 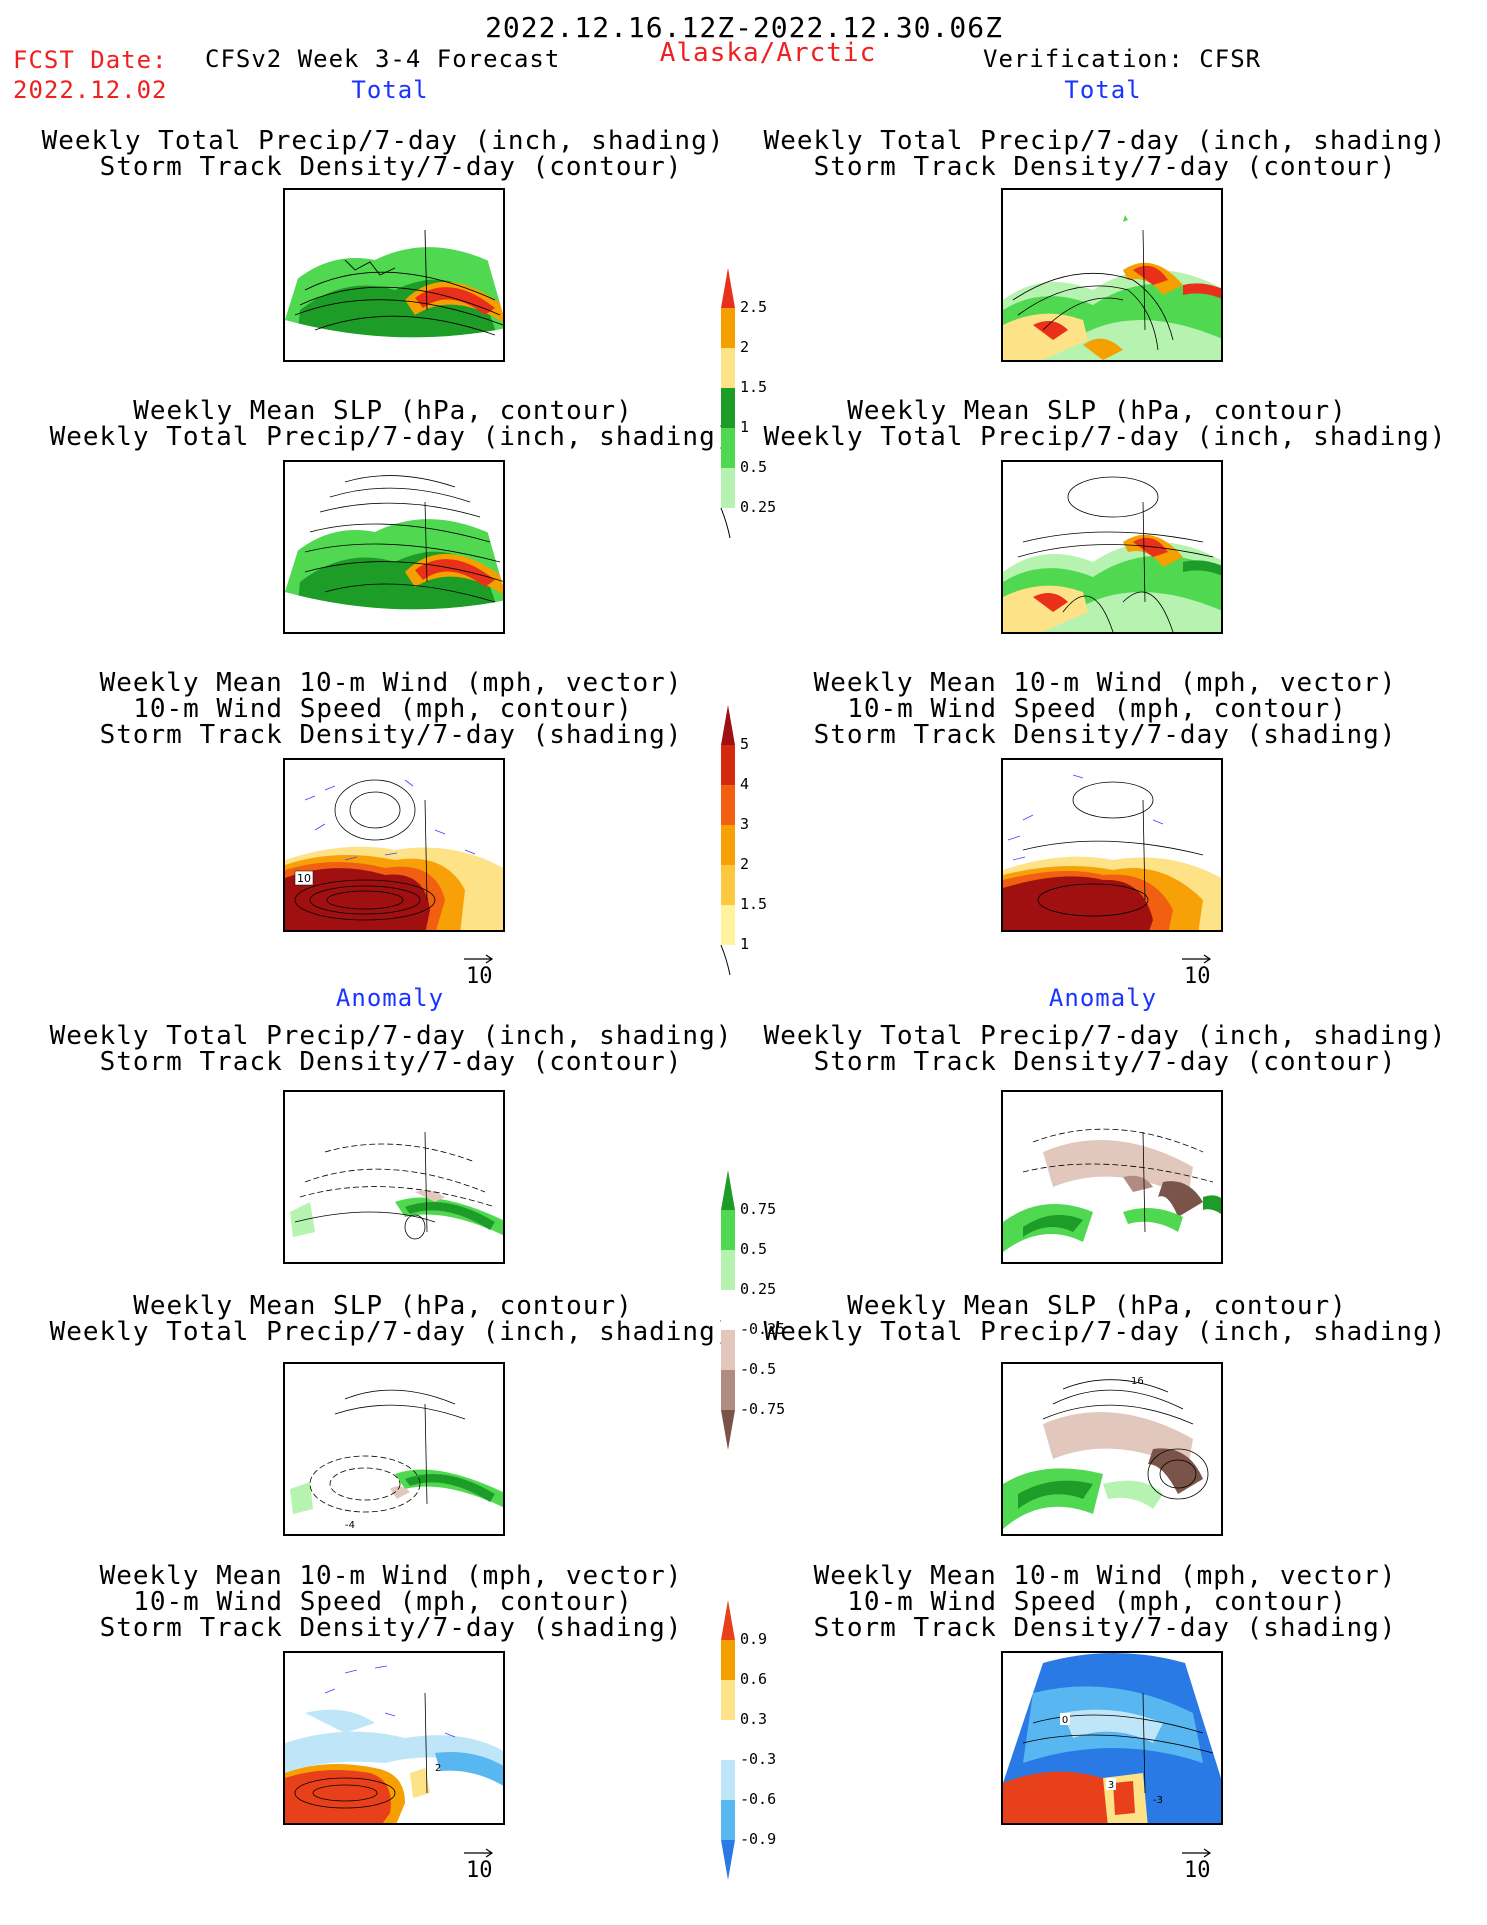 What do you see at coordinates (763, 1409) in the screenshot?
I see `colorbar-label: -0.75` at bounding box center [763, 1409].